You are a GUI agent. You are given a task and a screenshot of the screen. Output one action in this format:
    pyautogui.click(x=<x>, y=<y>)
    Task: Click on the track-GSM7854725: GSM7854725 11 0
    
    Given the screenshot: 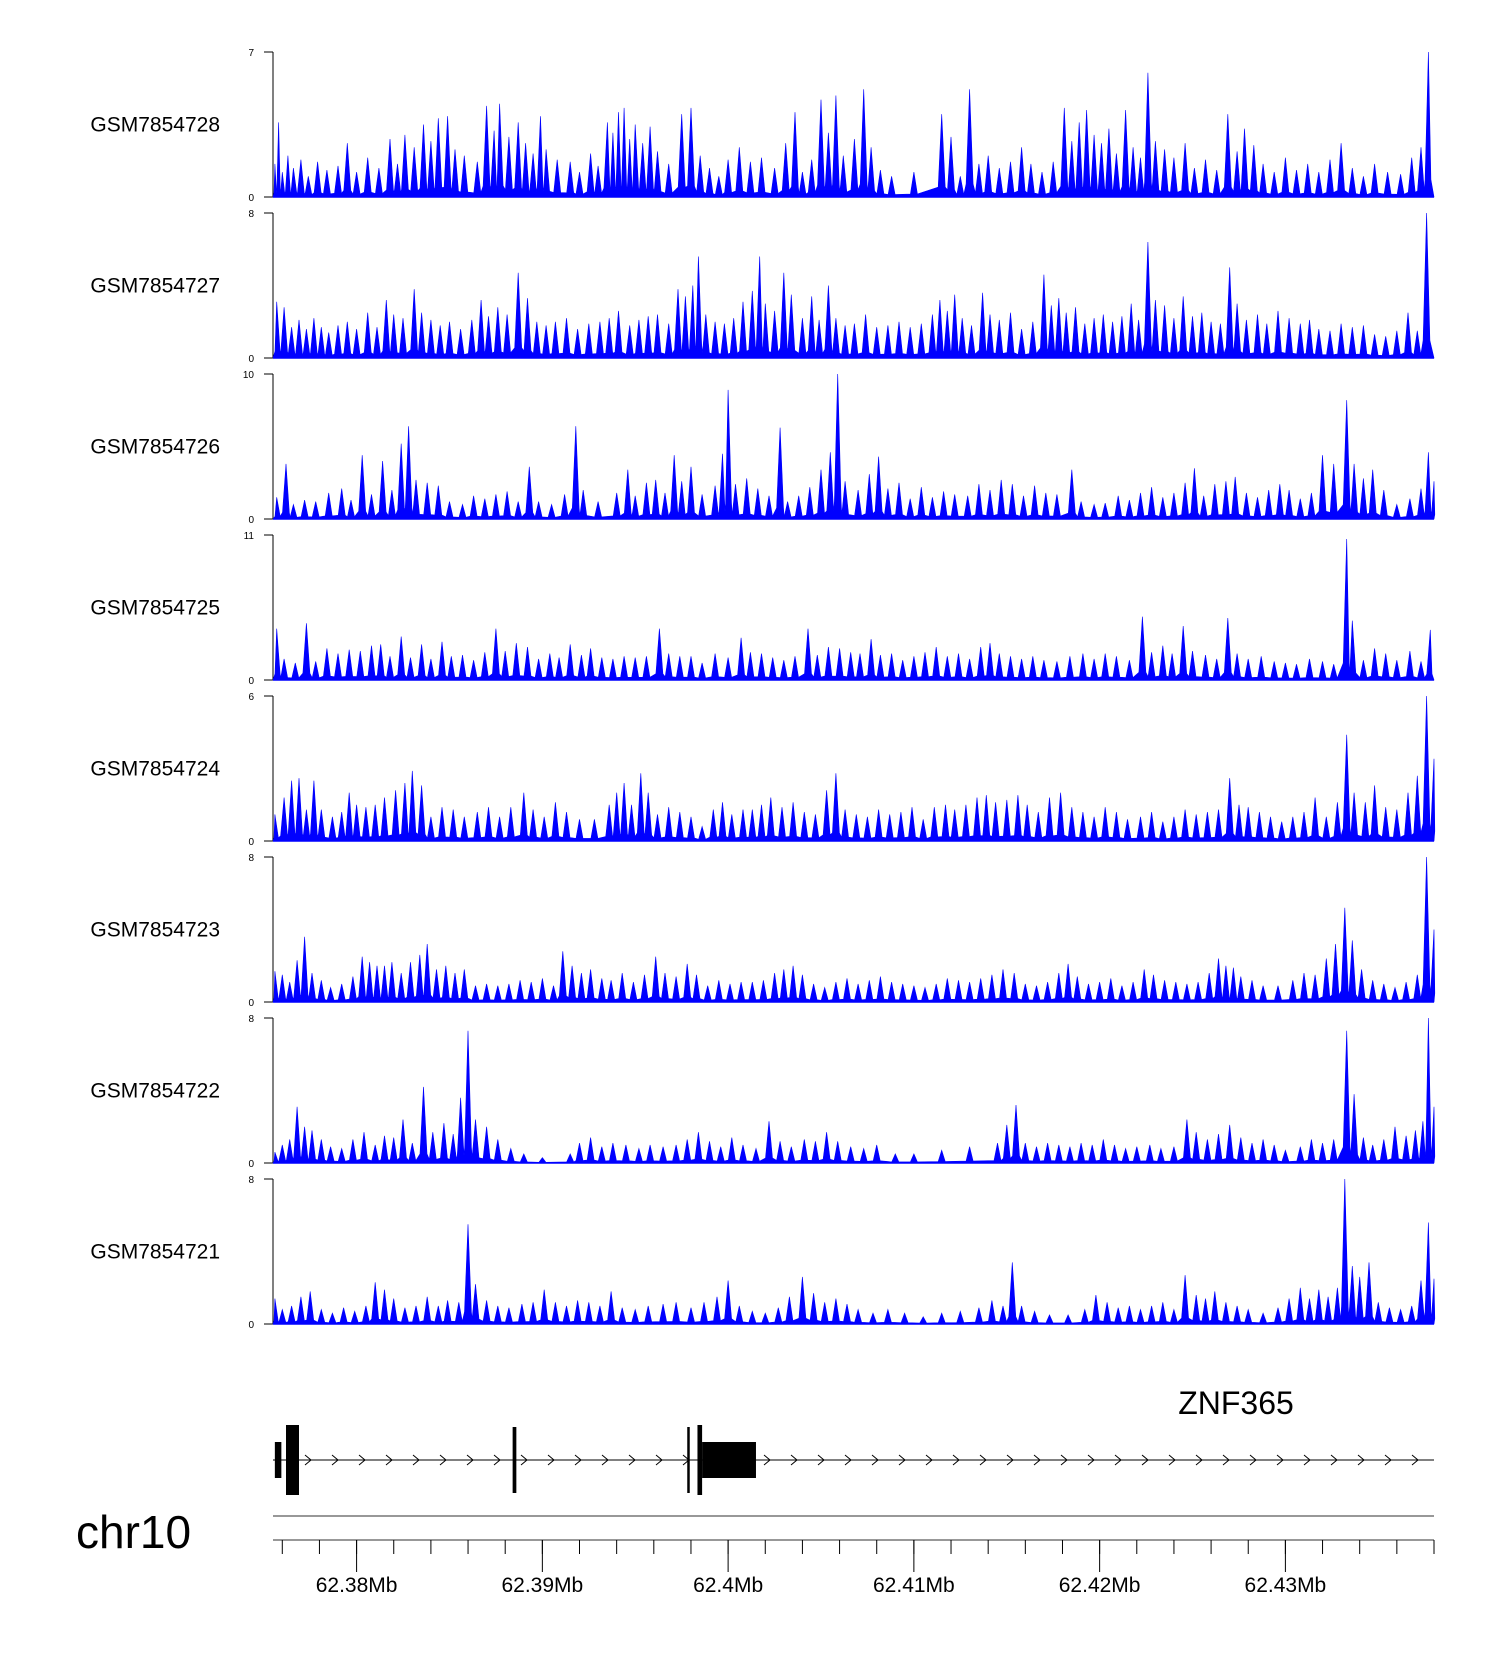 What is the action you would take?
    pyautogui.click(x=762, y=609)
    